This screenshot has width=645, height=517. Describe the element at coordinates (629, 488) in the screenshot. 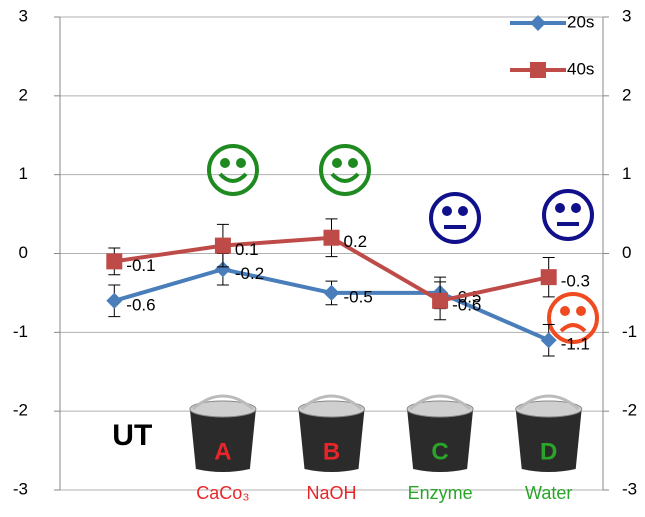

I see `y2-tick-label: -3` at that location.